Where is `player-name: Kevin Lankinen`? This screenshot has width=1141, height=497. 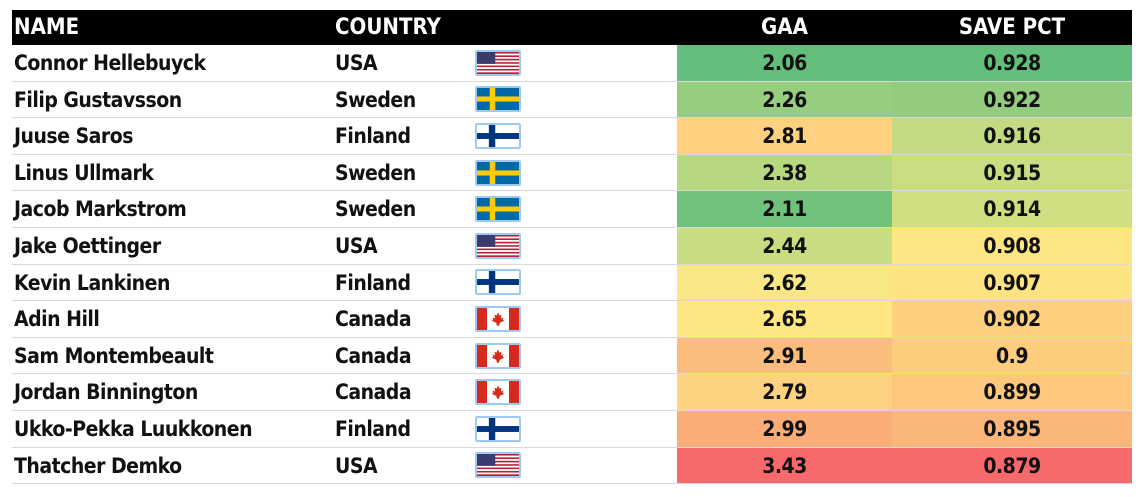 player-name: Kevin Lankinen is located at coordinates (92, 282).